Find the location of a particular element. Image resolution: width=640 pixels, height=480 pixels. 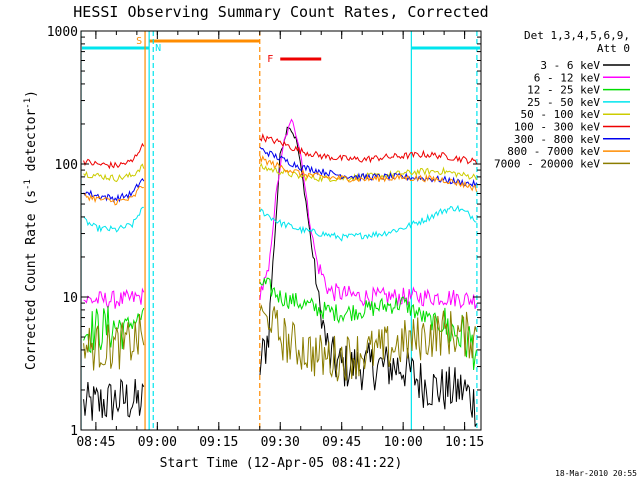

x-tick-label: 09:00 is located at coordinates (157, 442).